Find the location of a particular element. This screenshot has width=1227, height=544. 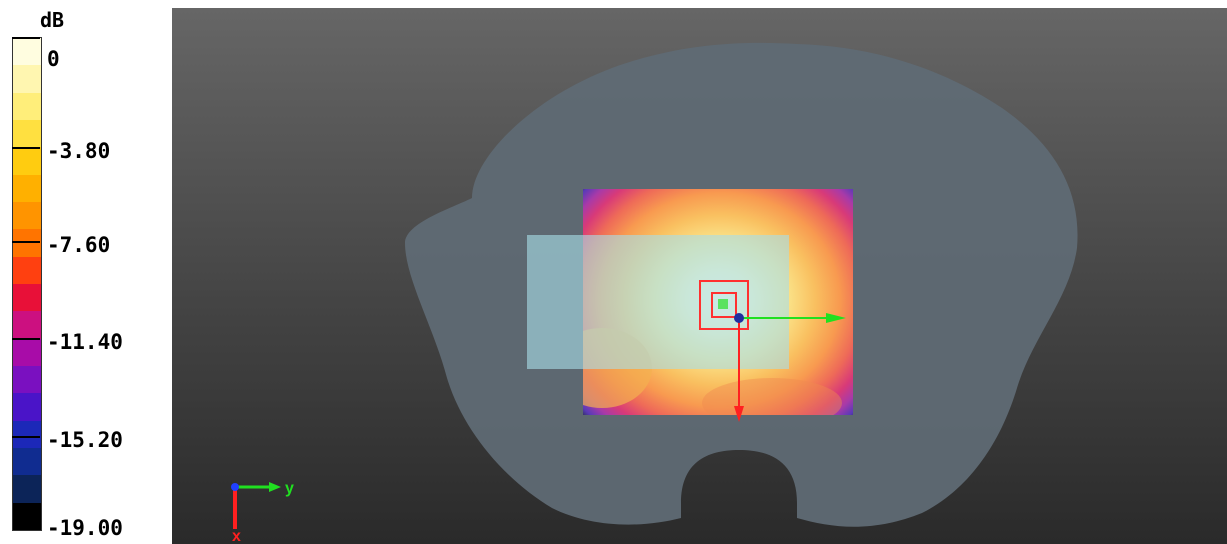

axis-triad: y x is located at coordinates (262, 511).